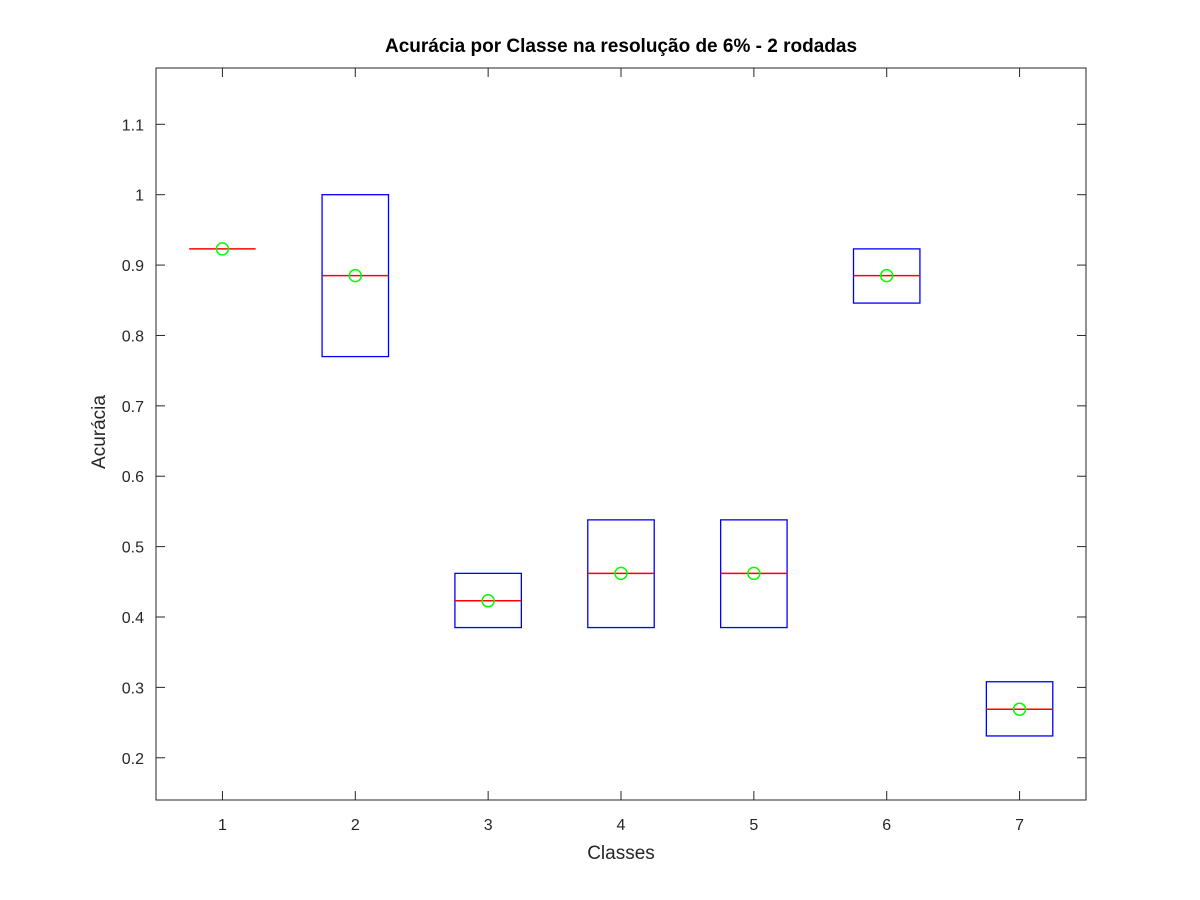 Image resolution: width=1200 pixels, height=900 pixels. I want to click on y-tick-label: 0.5, so click(133, 548).